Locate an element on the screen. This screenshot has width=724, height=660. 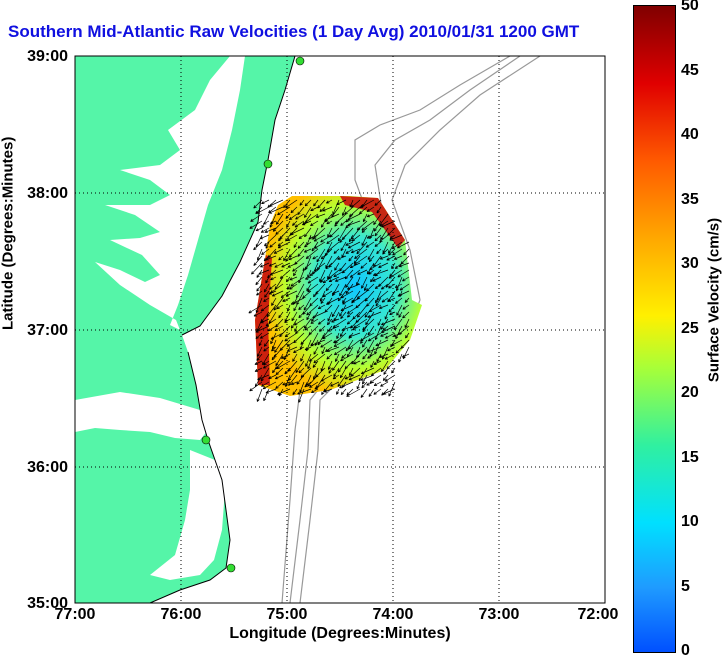
colorbar-tick: 30 is located at coordinates (690, 263).